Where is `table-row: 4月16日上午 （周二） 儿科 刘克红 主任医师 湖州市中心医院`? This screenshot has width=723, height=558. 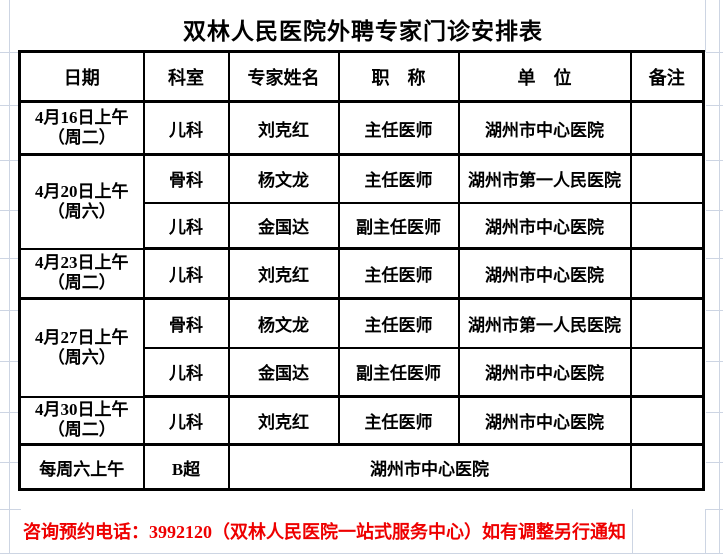
table-row: 4月16日上午 （周二） 儿科 刘克红 主任医师 湖州市中心医院 is located at coordinates (361, 128).